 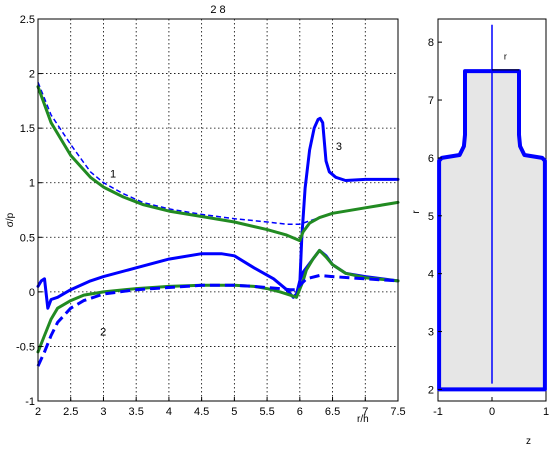 What do you see at coordinates (217, 10) in the screenshot?
I see `figure-title: 2 8` at bounding box center [217, 10].